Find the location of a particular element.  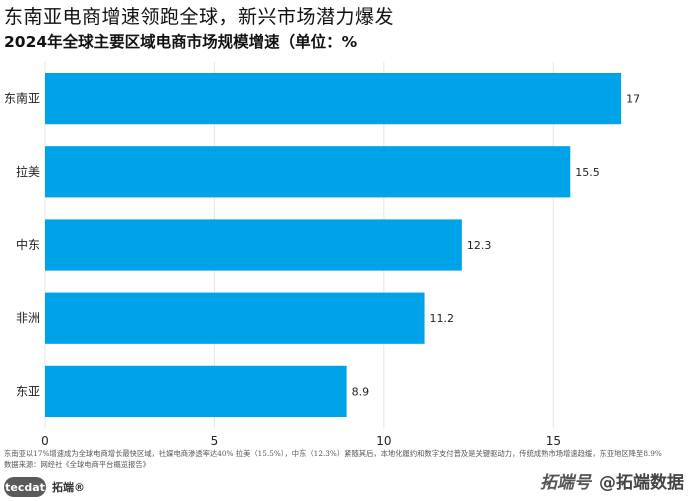

chart-subtitle: 2024年全球主要区域电商市场规模增速（单位：% is located at coordinates (181, 42).